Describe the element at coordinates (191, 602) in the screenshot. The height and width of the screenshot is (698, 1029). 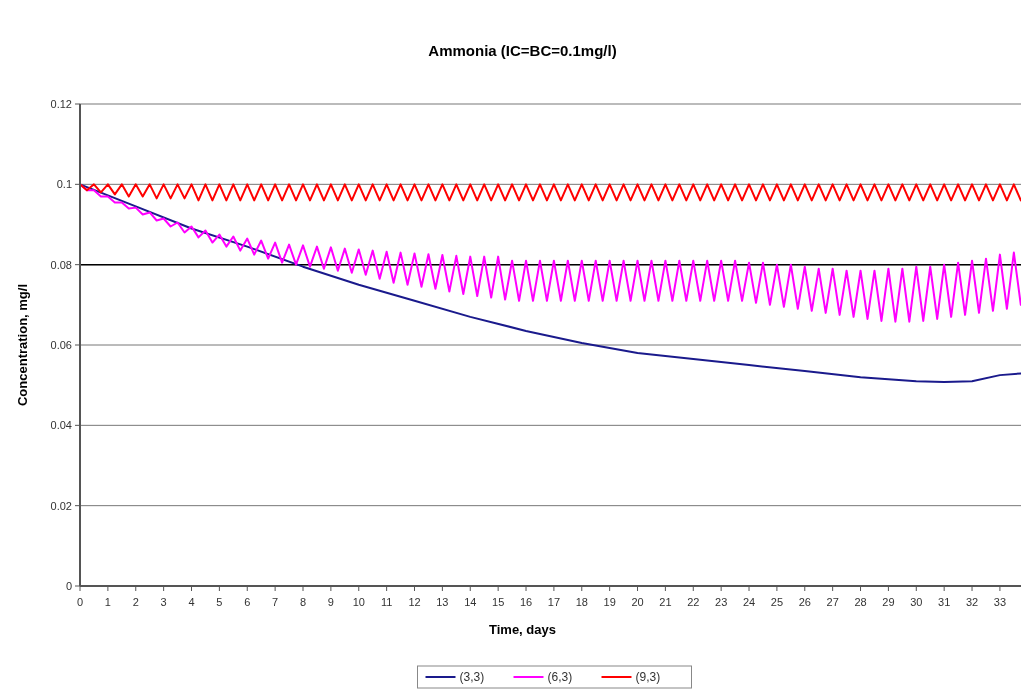
I see `x-tick-label: 4` at that location.